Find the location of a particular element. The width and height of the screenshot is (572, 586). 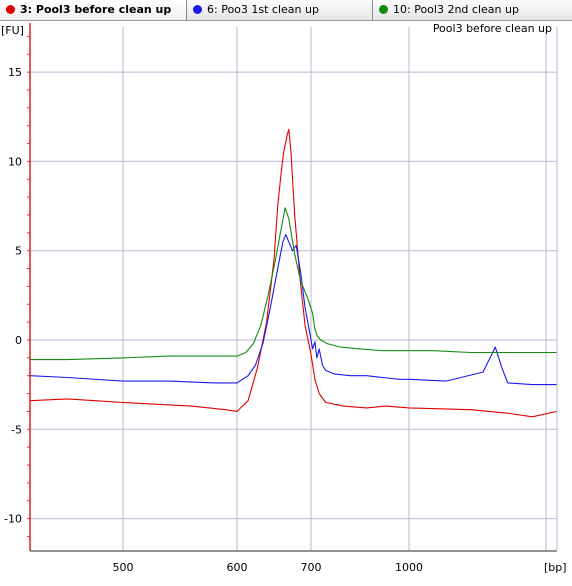

y-tick-label: -5 is located at coordinates (16, 429).